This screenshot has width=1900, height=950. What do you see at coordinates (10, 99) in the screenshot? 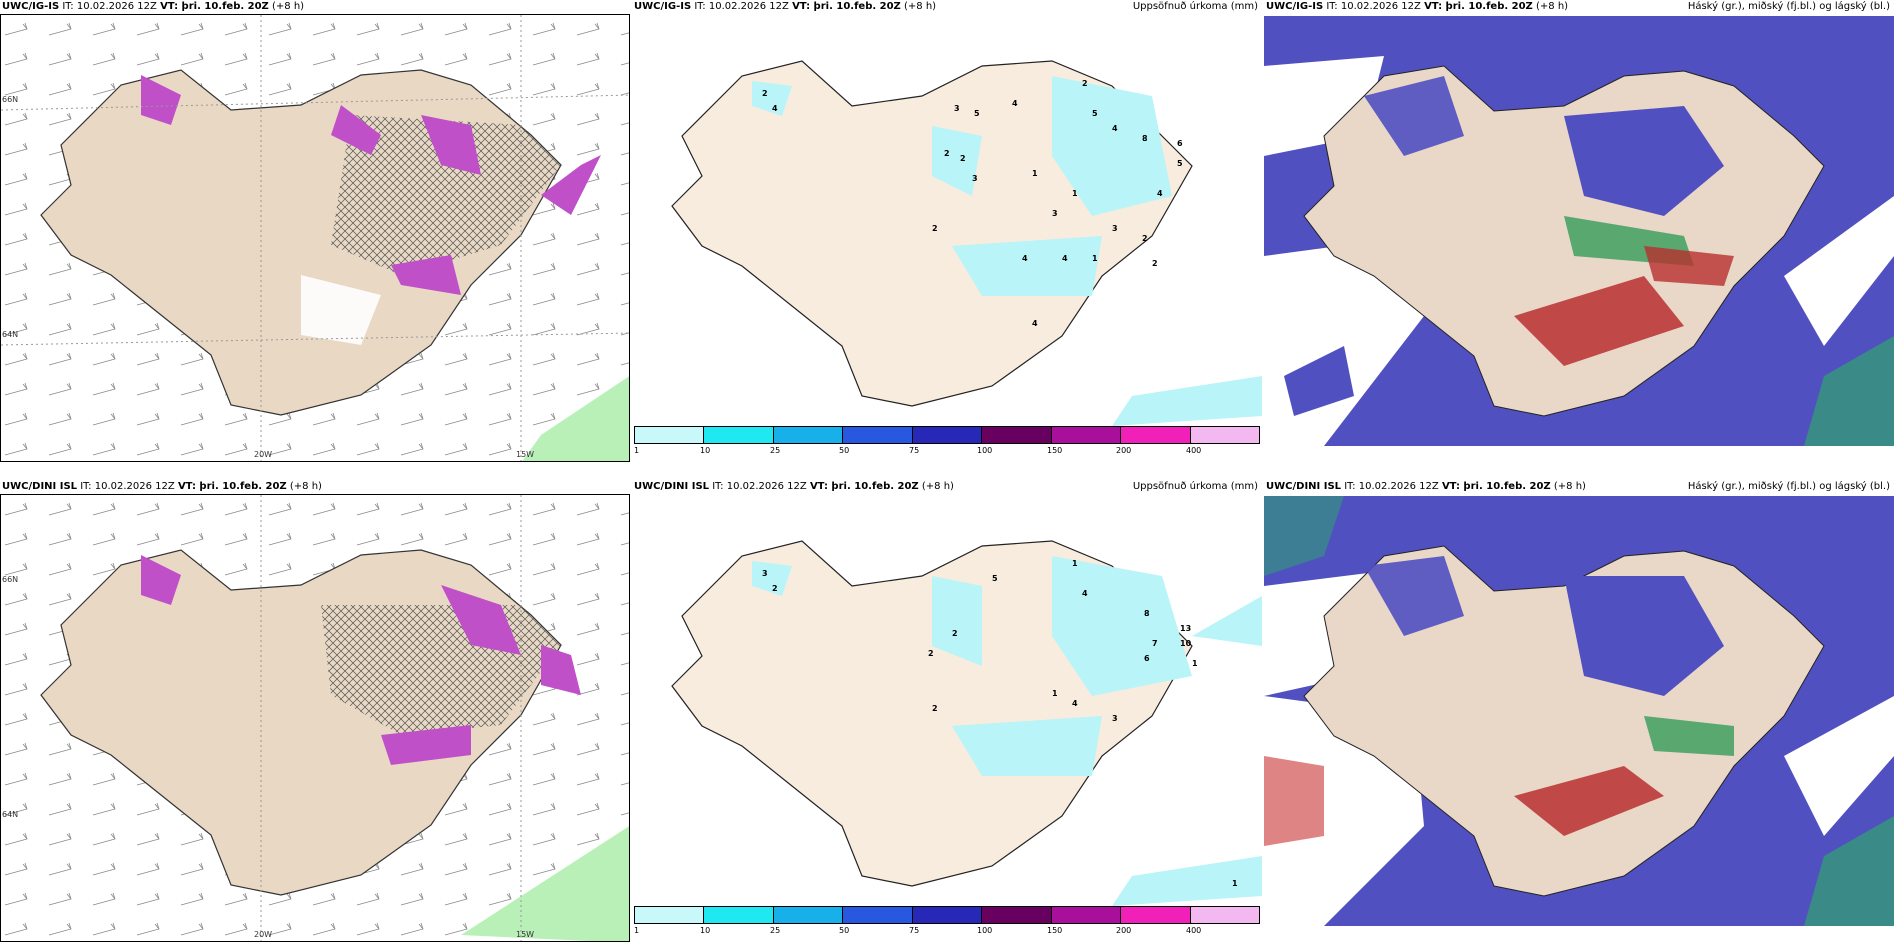
I see `lat-66-label: 66N` at bounding box center [10, 99].